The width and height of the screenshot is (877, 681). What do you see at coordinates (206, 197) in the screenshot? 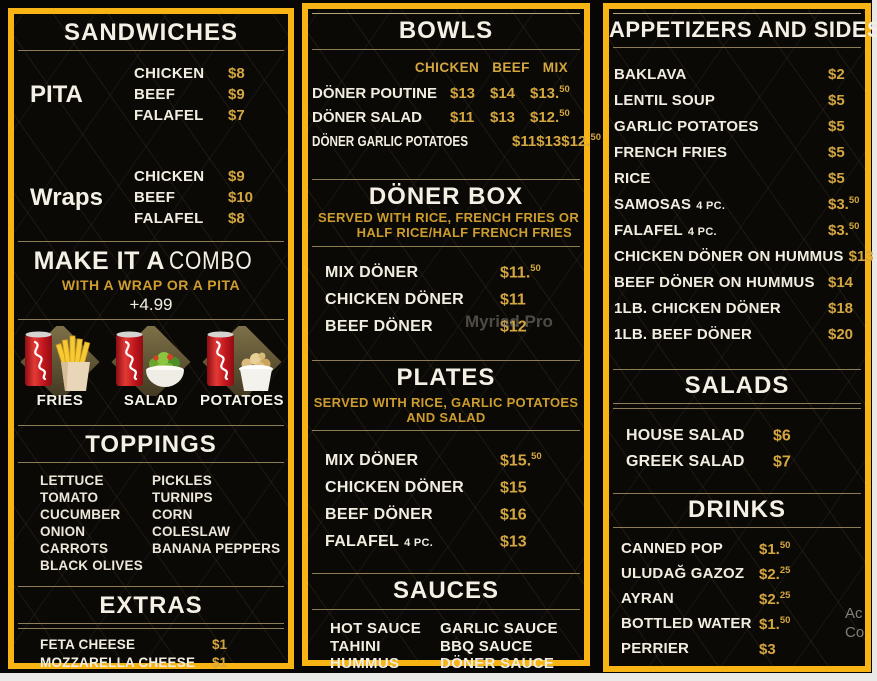
I see `wraps-items: CHICKEN $9 BEEF $10 FALAFEL $8` at bounding box center [206, 197].